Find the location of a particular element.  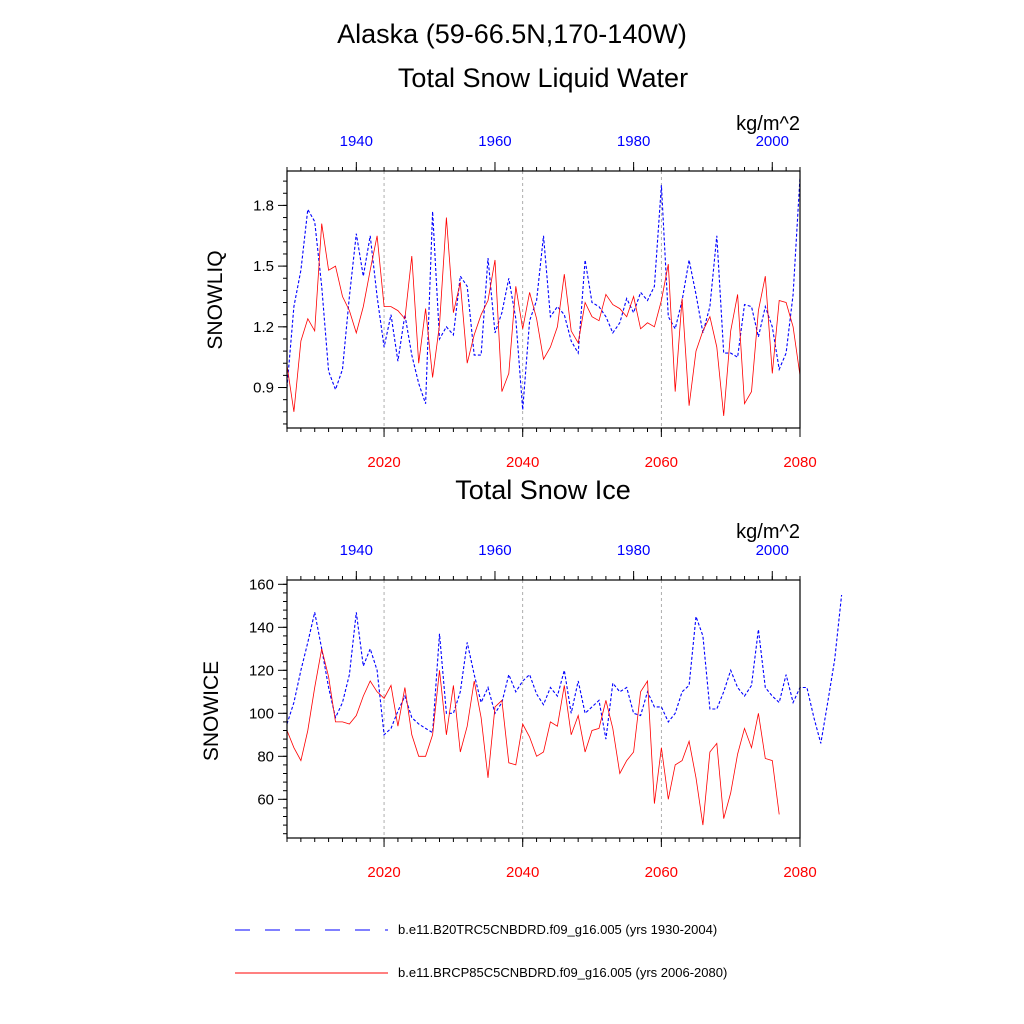

panel-title: Total Snow Liquid Water is located at coordinates (543, 78).